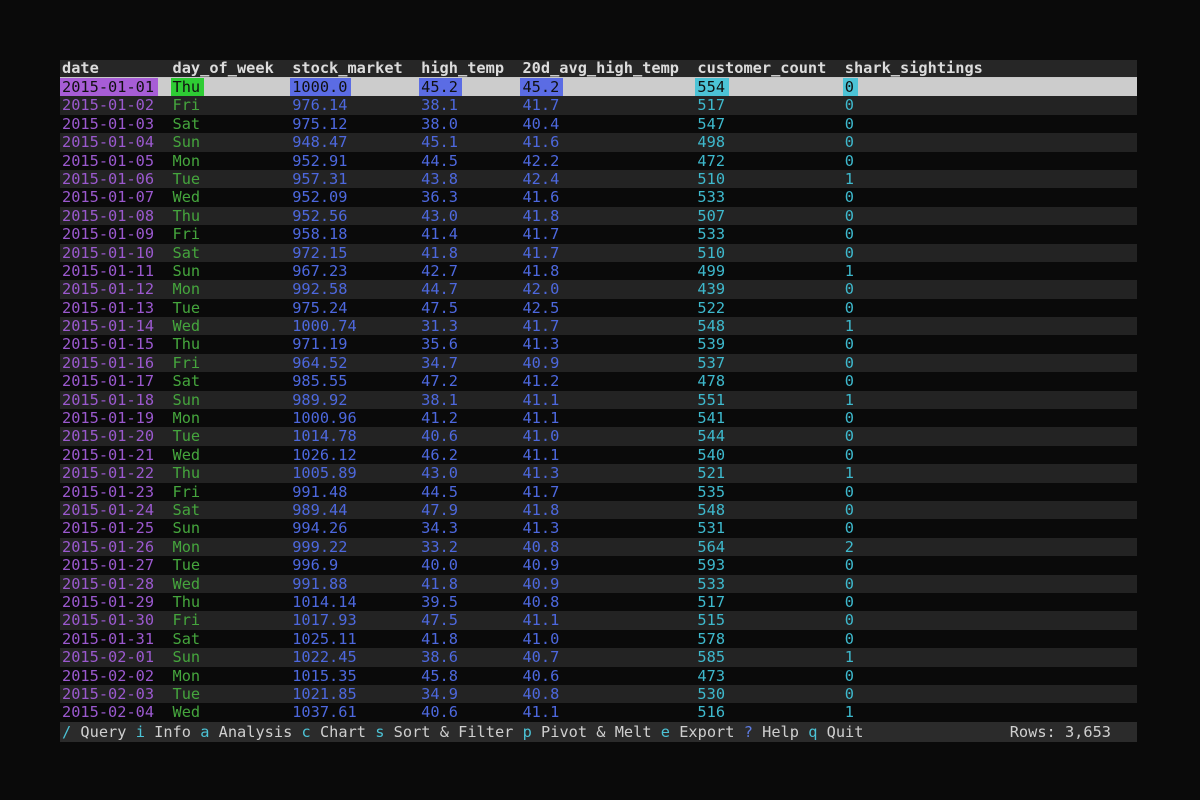 The height and width of the screenshot is (800, 1200). What do you see at coordinates (598, 234) in the screenshot?
I see `table-row: 2015-01-09 Fri 958.18 41.4 41.7 533 0` at bounding box center [598, 234].